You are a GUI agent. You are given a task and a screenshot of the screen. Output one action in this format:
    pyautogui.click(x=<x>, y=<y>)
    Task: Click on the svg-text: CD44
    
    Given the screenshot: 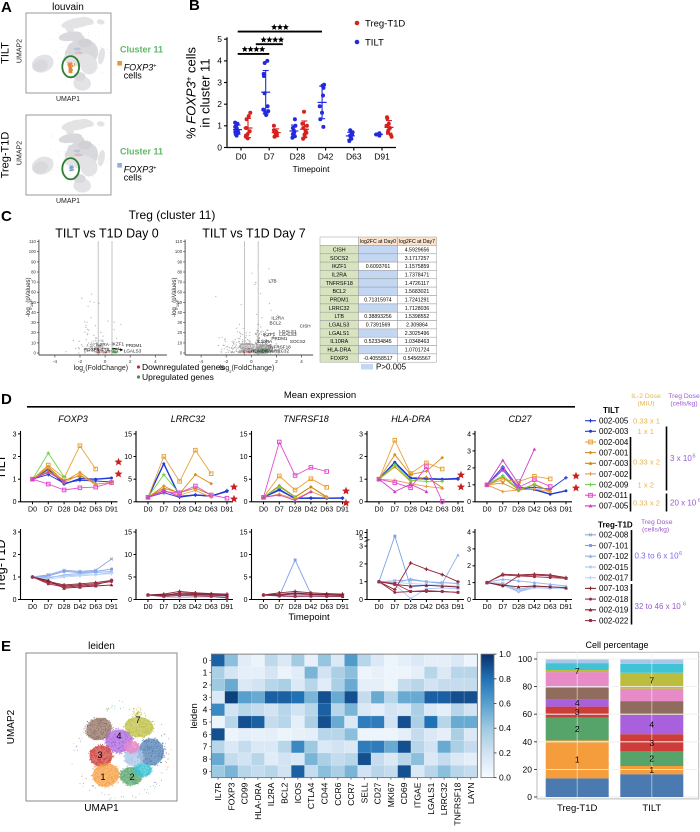 What is the action you would take?
    pyautogui.click(x=324, y=793)
    